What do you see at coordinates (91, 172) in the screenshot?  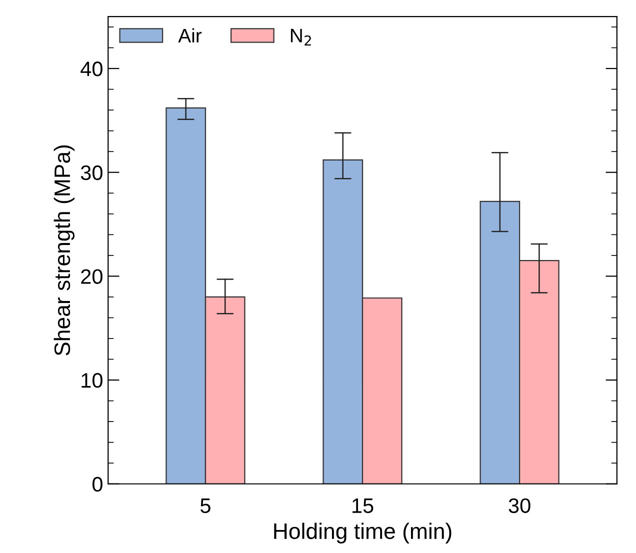 I see `y-tick-label: 30` at bounding box center [91, 172].